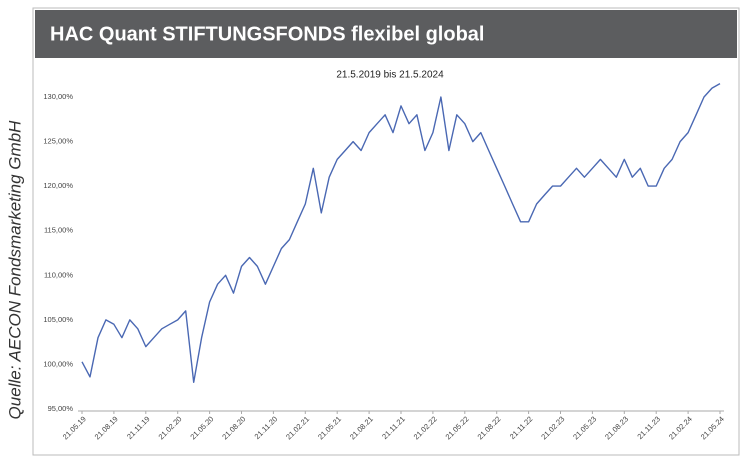  I want to click on y-tick-label: 120,00%, so click(58, 185).